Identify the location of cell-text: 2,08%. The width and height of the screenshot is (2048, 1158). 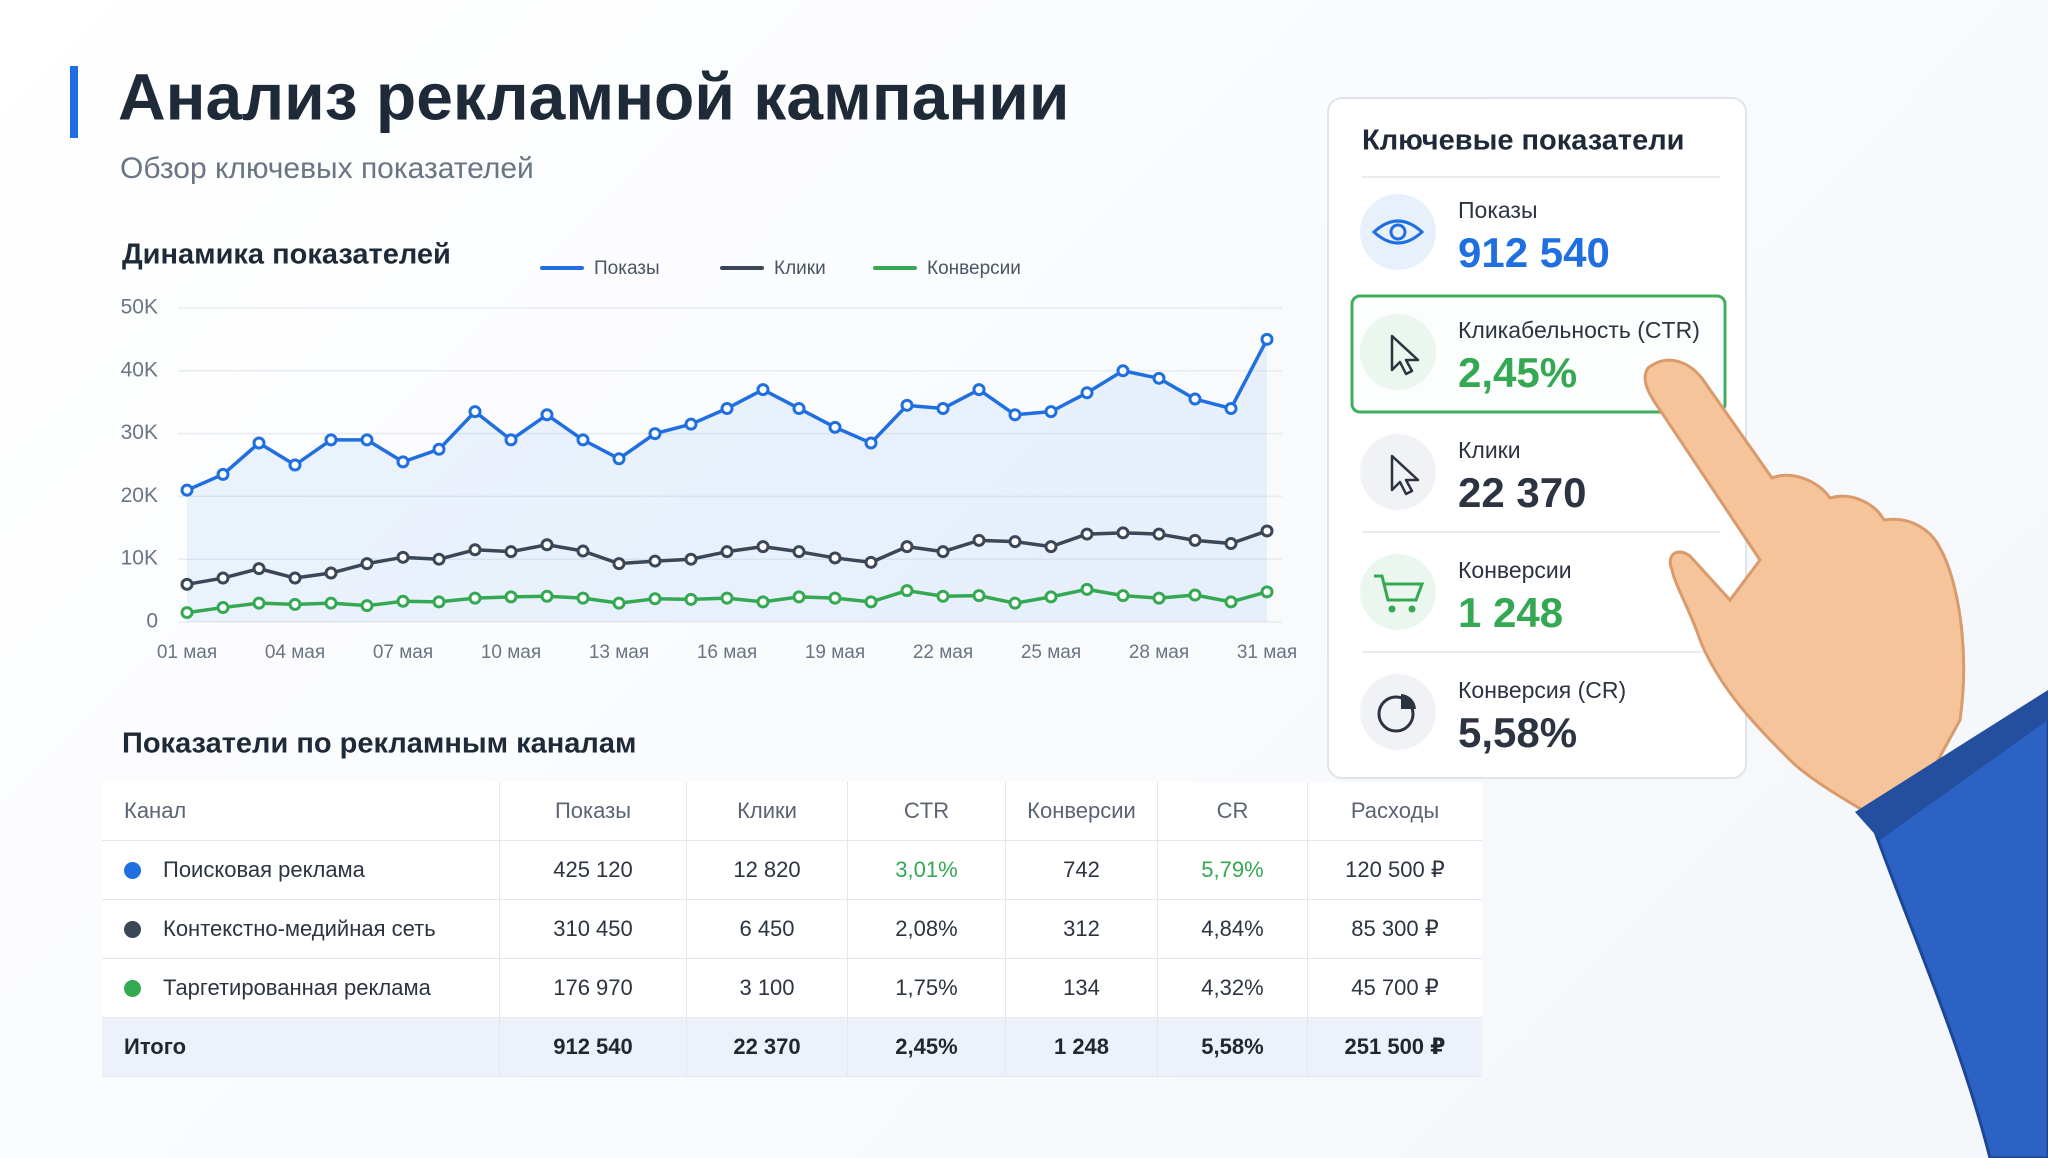
(926, 928).